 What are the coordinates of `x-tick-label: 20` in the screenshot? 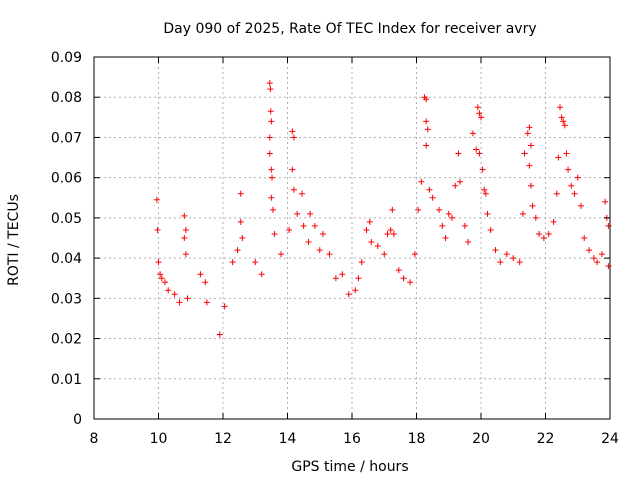 It's located at (481, 439).